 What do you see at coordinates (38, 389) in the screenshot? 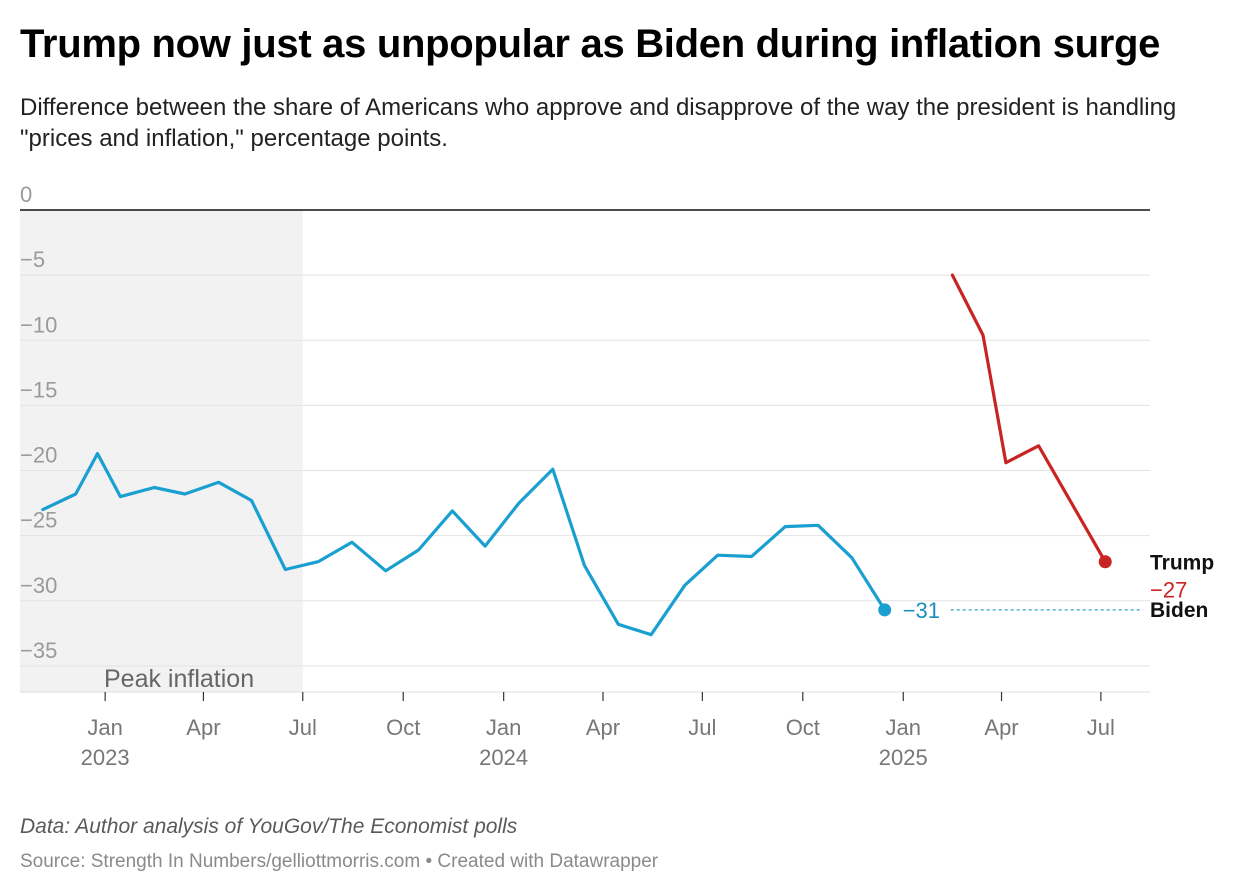
I see `y-tick-label: −15` at bounding box center [38, 389].